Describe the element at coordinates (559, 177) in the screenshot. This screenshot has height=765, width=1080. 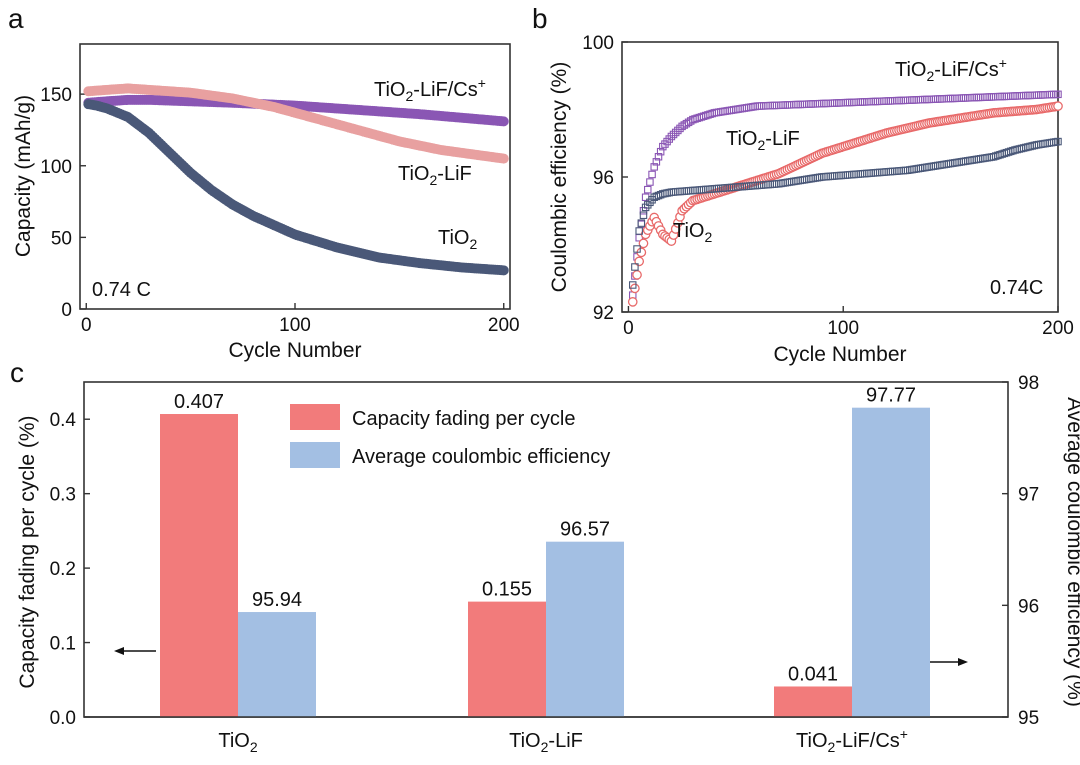
I see `y-axis-title-b: Coulombic efficiency (%)` at that location.